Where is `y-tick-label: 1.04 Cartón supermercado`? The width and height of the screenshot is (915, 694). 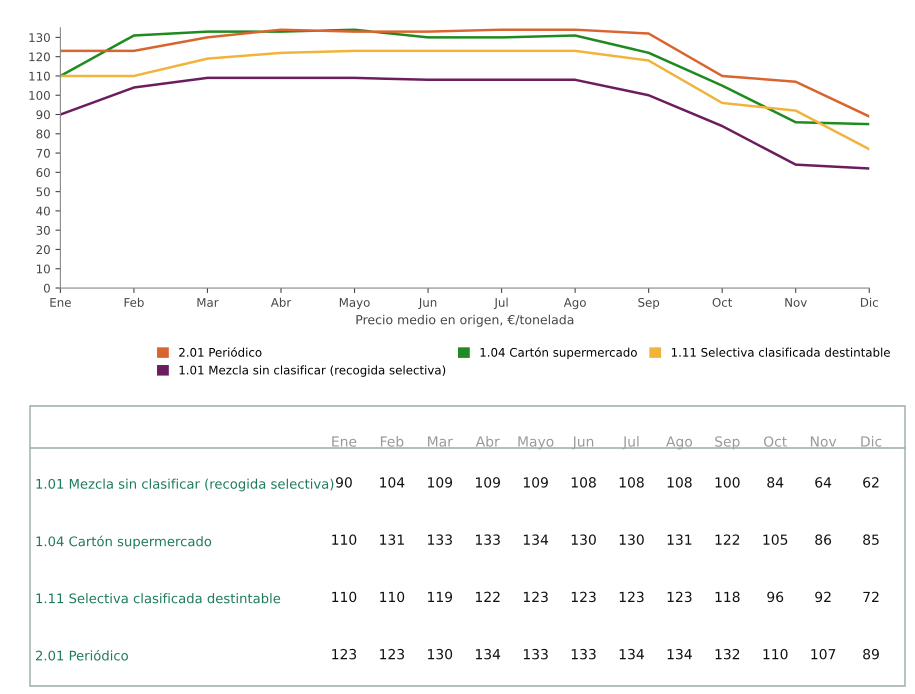
y-tick-label: 1.04 Cartón supermercado is located at coordinates (124, 542).